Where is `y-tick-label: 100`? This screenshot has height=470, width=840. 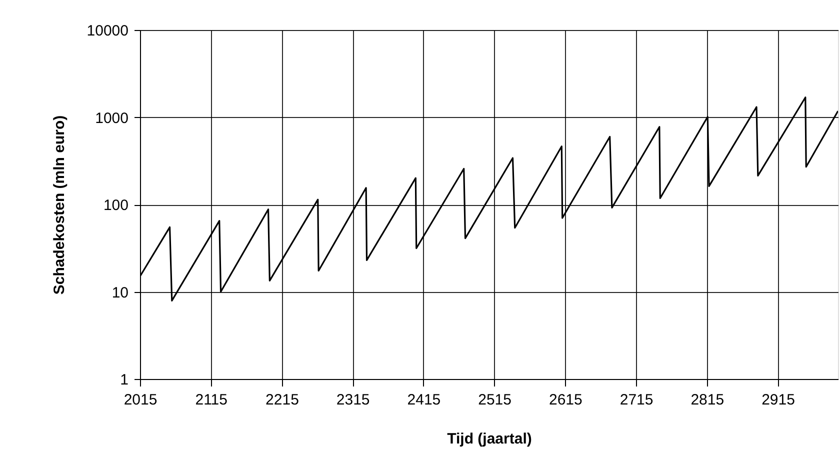 y-tick-label: 100 is located at coordinates (115, 205).